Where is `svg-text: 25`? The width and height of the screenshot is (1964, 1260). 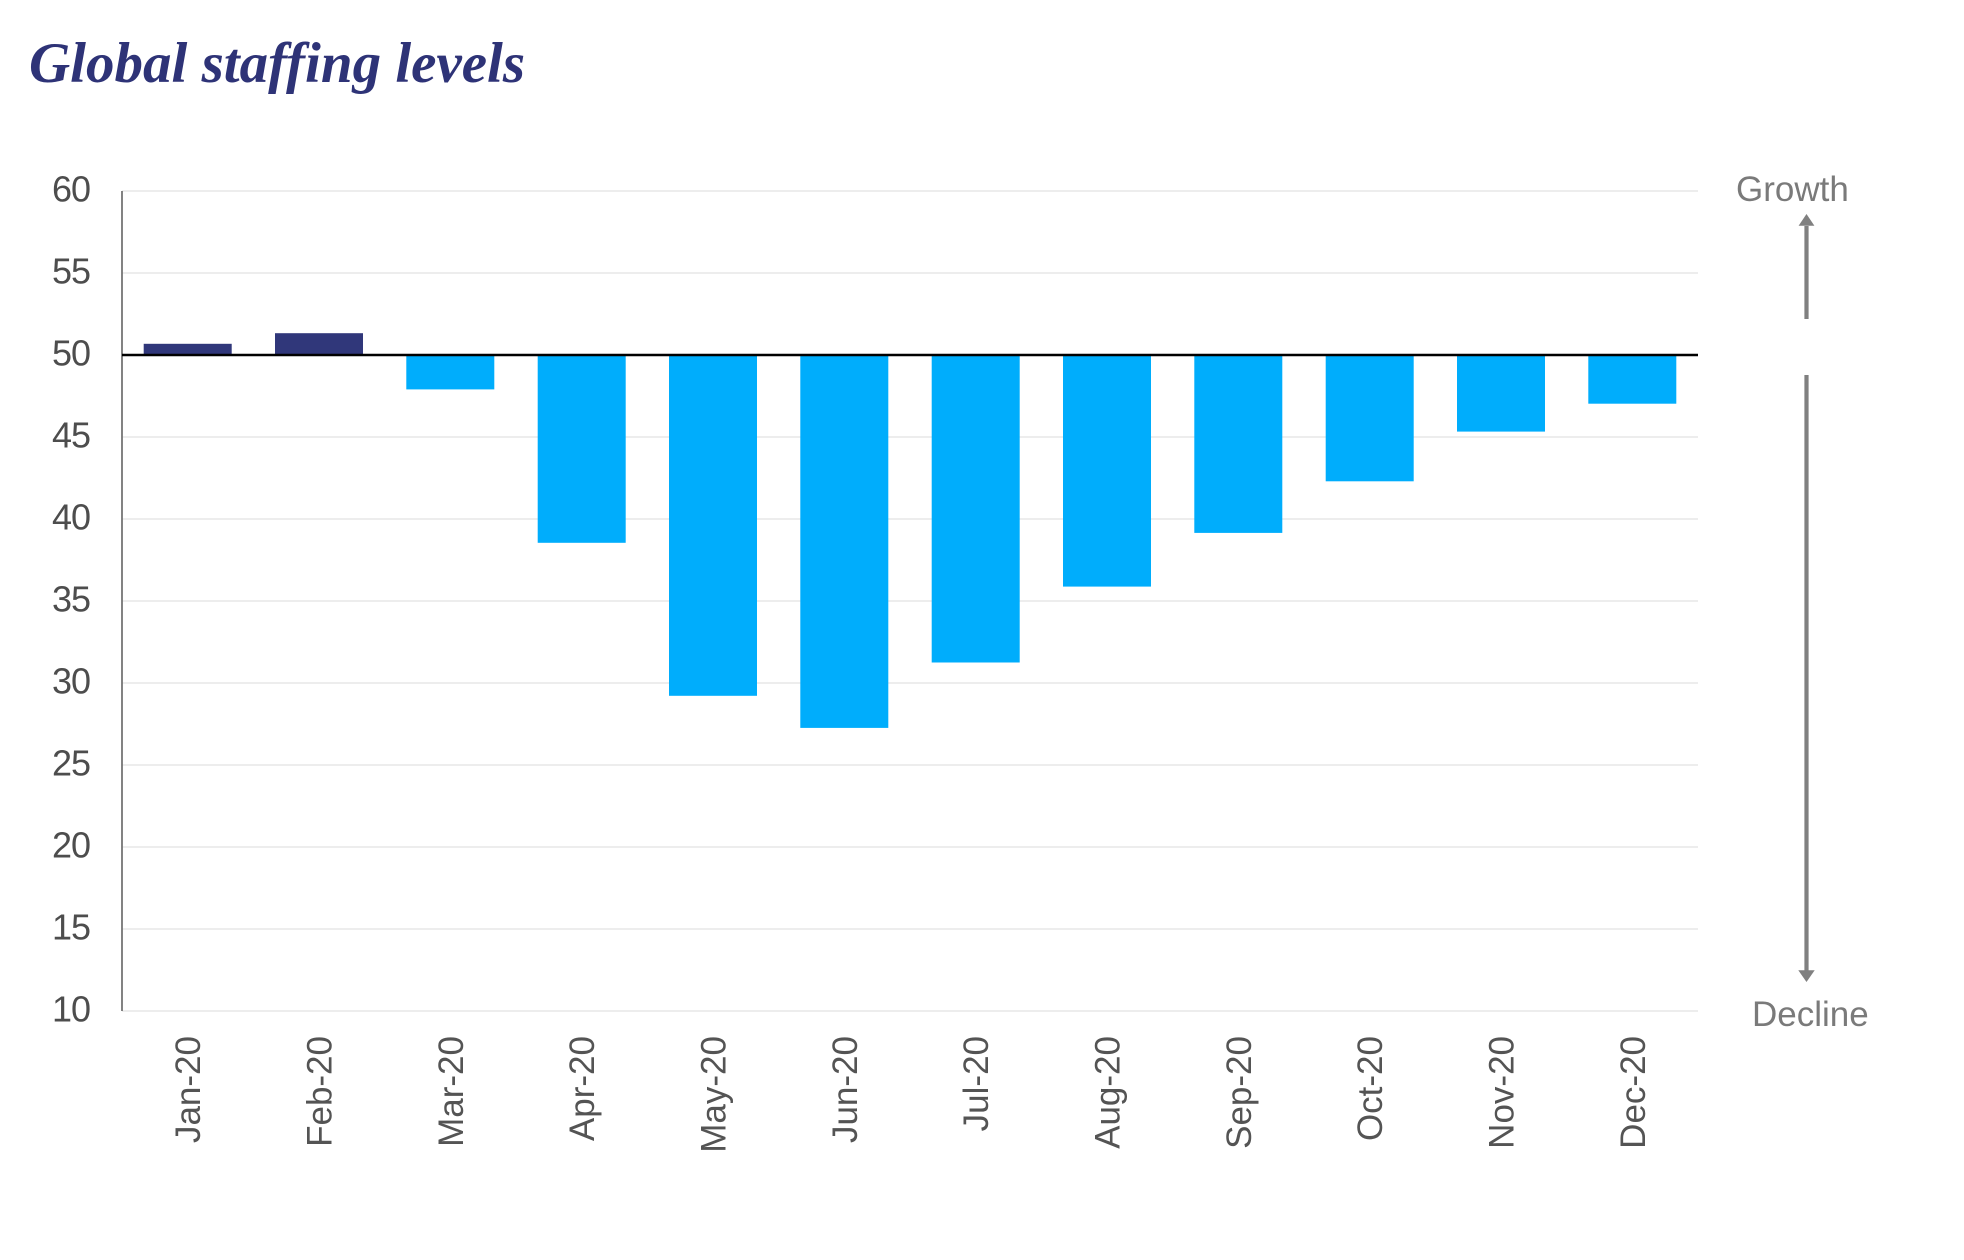 svg-text: 25 is located at coordinates (71, 763).